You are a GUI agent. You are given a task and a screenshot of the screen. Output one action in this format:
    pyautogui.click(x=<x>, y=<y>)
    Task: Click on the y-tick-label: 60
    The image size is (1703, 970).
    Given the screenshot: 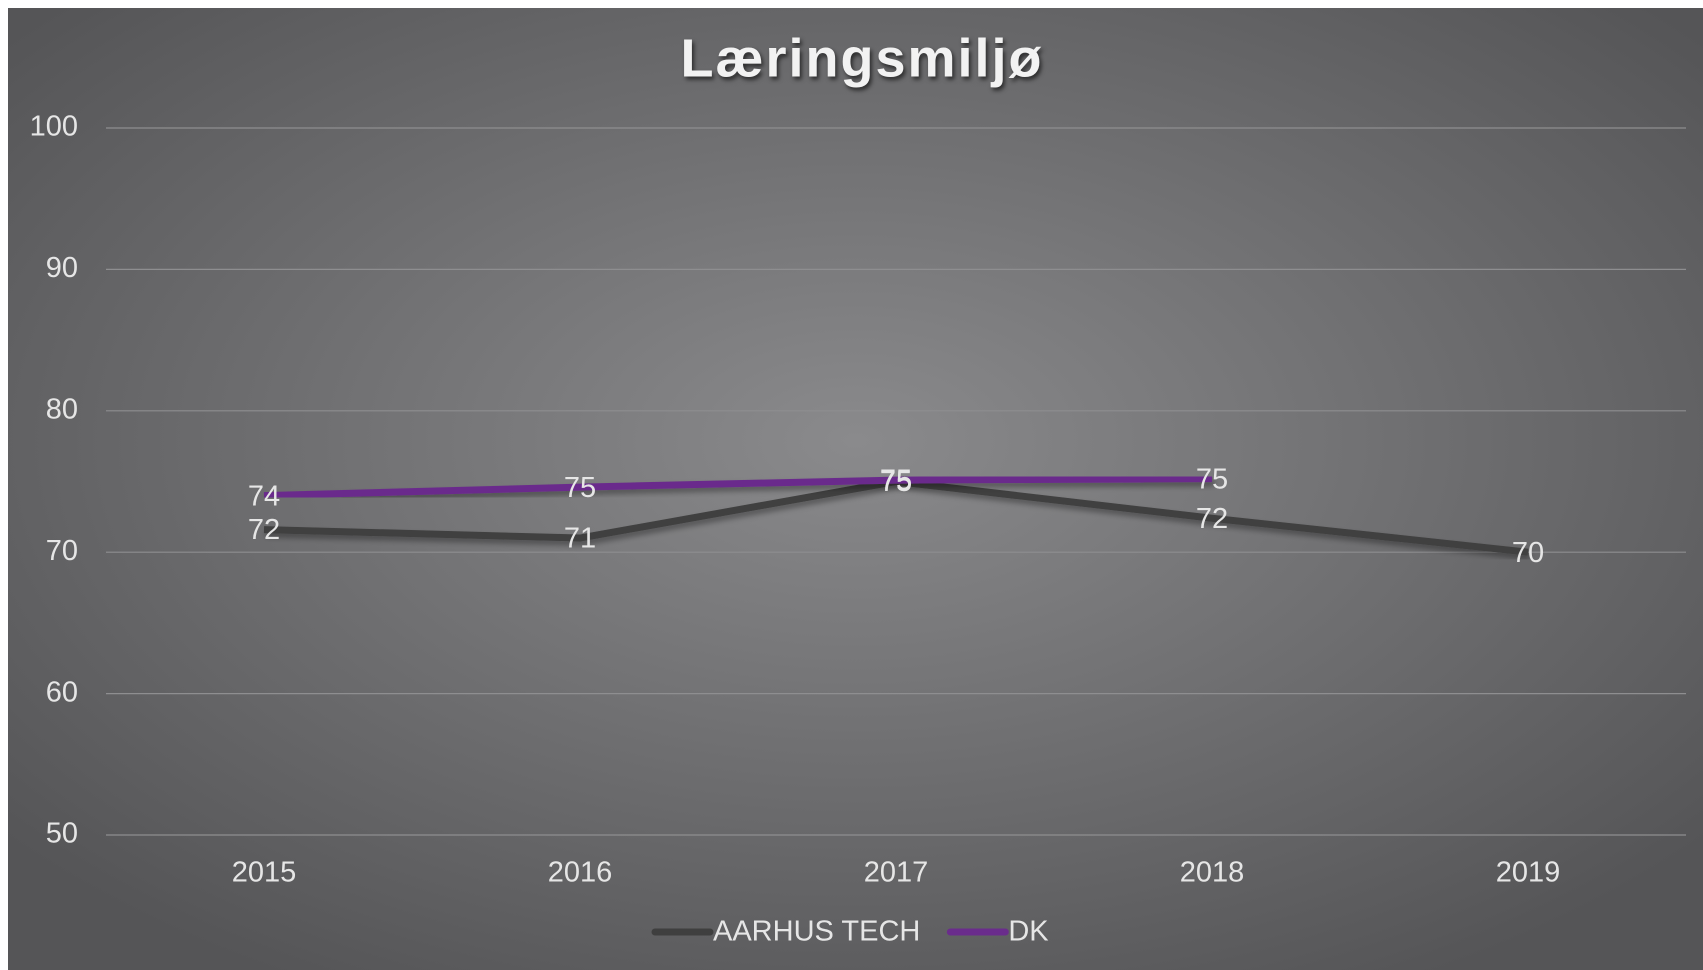 What is the action you would take?
    pyautogui.click(x=62, y=692)
    